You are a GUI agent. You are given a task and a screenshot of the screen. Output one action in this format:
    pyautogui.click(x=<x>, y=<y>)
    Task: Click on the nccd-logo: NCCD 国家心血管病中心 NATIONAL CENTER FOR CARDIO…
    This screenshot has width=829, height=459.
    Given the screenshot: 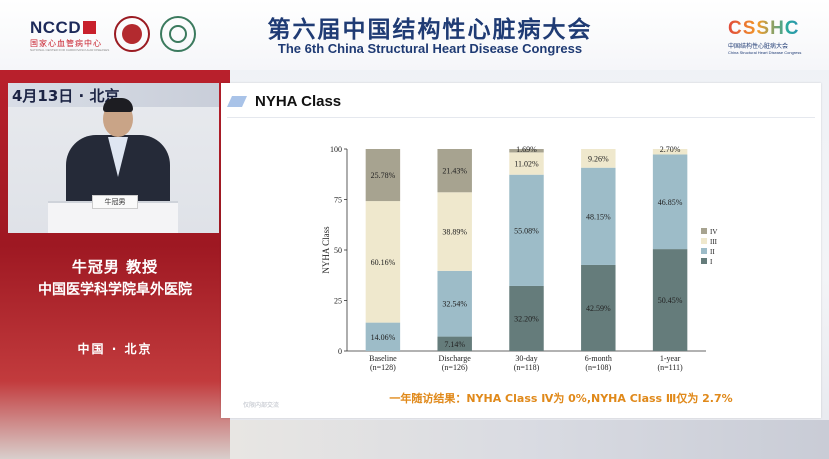 What is the action you would take?
    pyautogui.click(x=70, y=35)
    